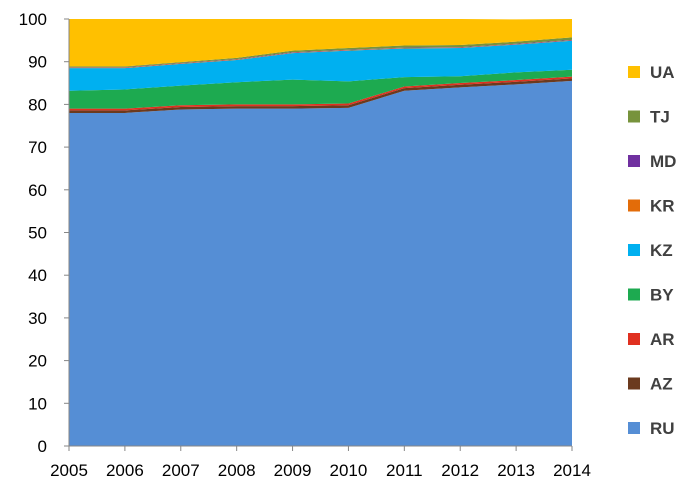 This screenshot has height=490, width=681. I want to click on x-tick-label: 2014, so click(572, 470).